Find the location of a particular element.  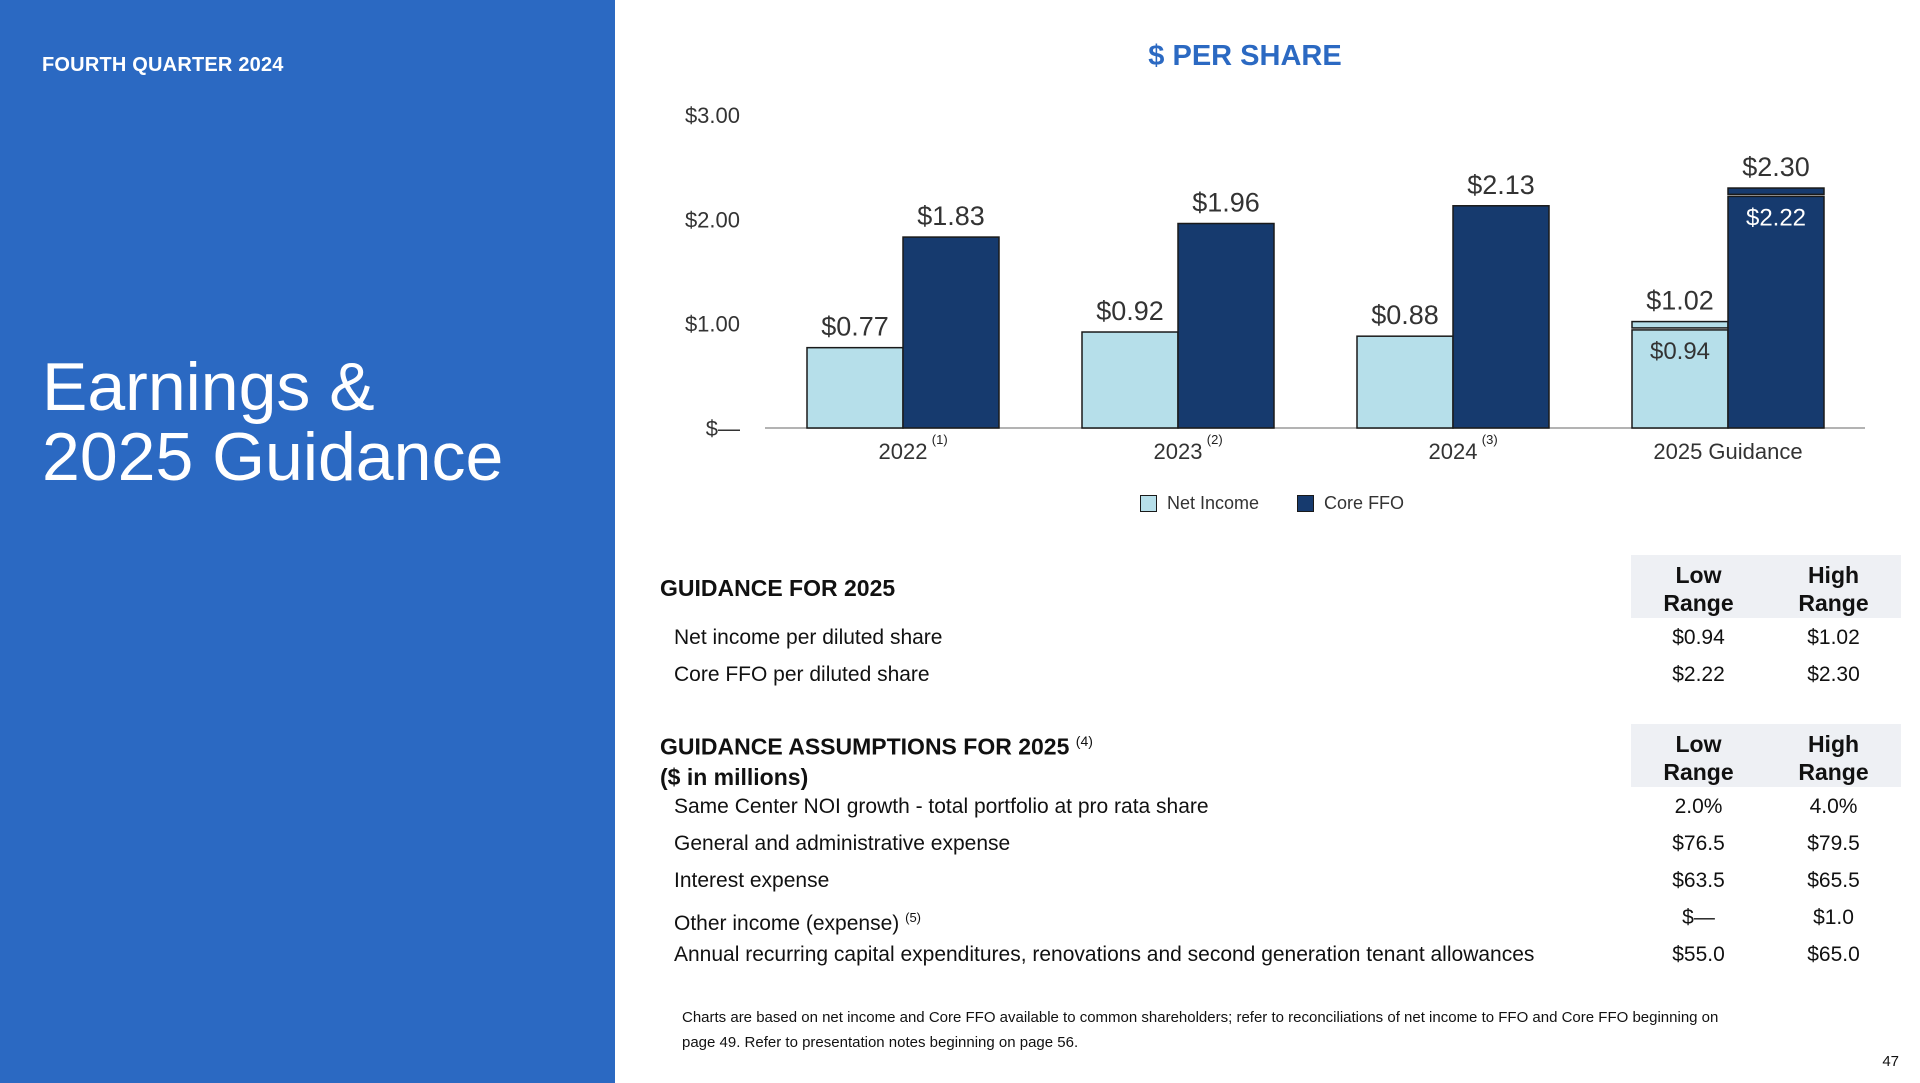

data-label: $2.30 is located at coordinates (1776, 167).